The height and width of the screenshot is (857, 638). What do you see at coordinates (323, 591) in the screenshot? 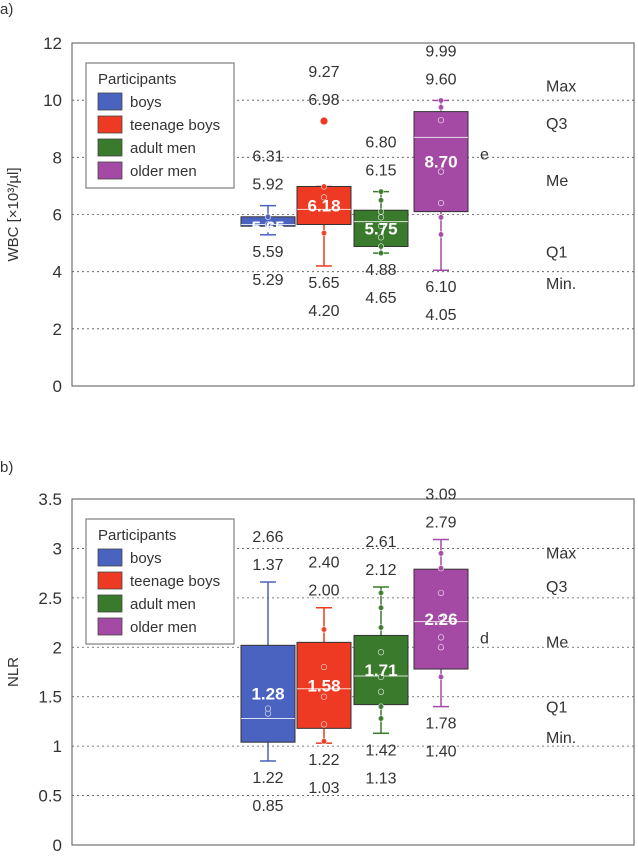
I see `label-above: 2.00` at bounding box center [323, 591].